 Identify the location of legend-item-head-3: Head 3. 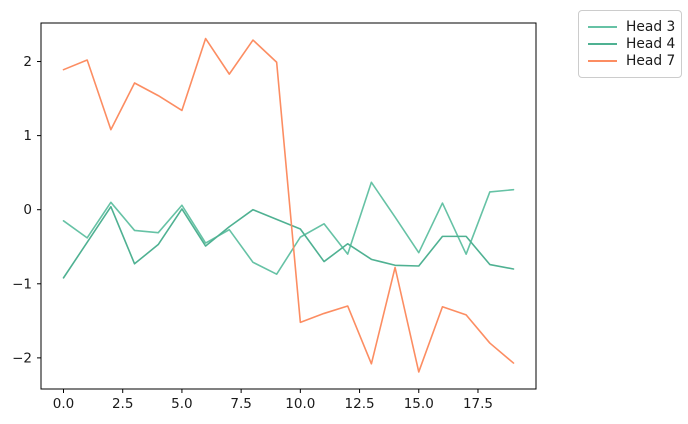
(632, 26).